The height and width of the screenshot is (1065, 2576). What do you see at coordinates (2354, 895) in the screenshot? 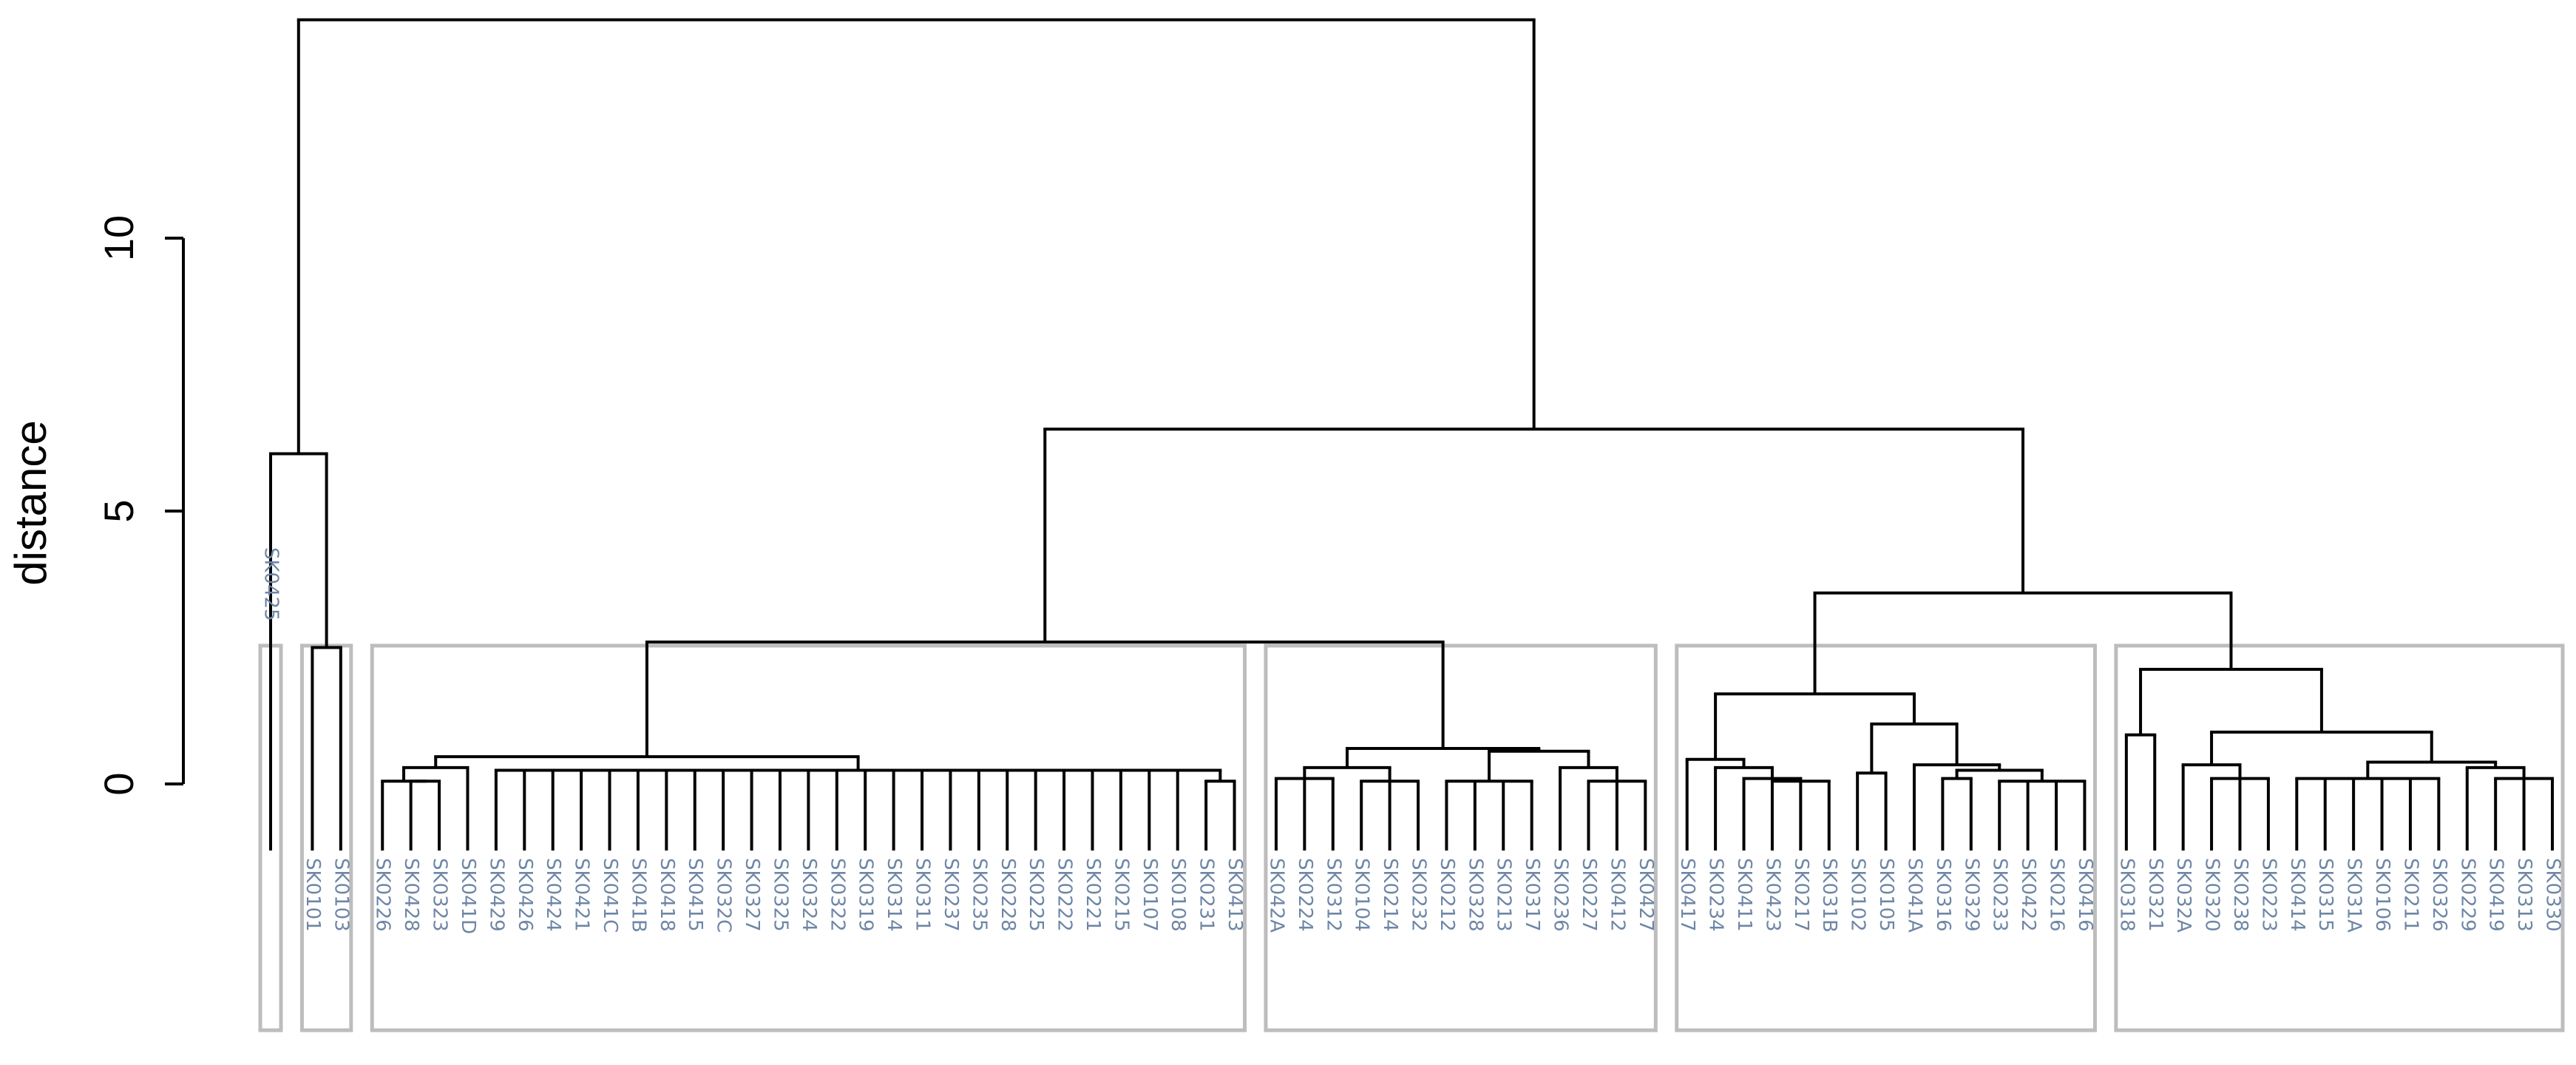
I see `leaf-label: SK031A` at bounding box center [2354, 895].